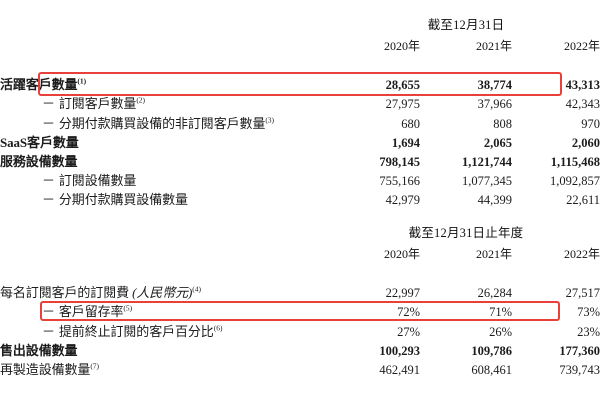  Describe the element at coordinates (123, 200) in the screenshot. I see `row-label-text: 分期付款購買設備數量` at that location.